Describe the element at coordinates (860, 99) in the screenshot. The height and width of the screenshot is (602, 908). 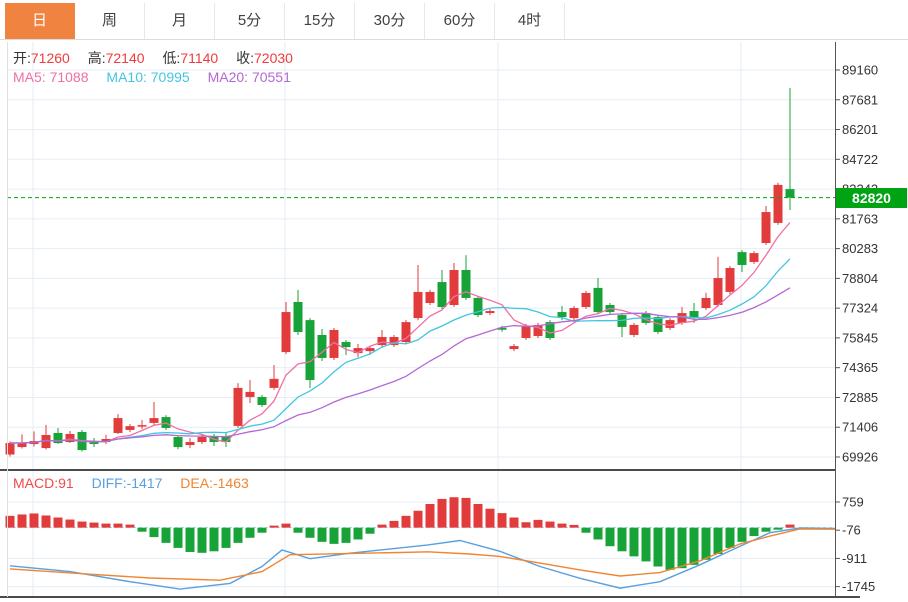
I see `price-axis-label: 87681` at that location.